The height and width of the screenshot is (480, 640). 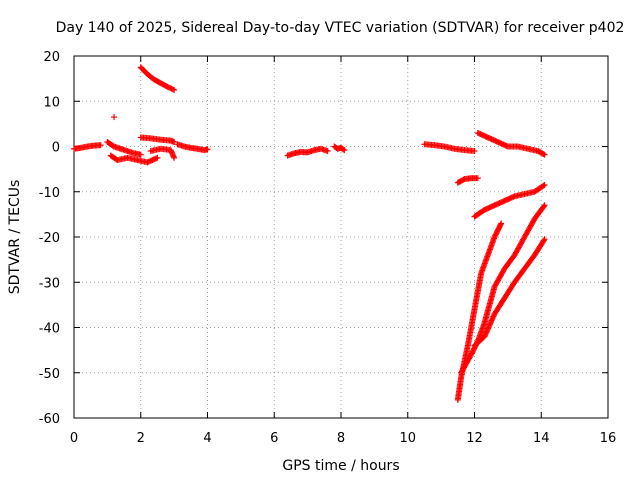 What do you see at coordinates (49, 283) in the screenshot?
I see `y-tick-label: -30` at bounding box center [49, 283].